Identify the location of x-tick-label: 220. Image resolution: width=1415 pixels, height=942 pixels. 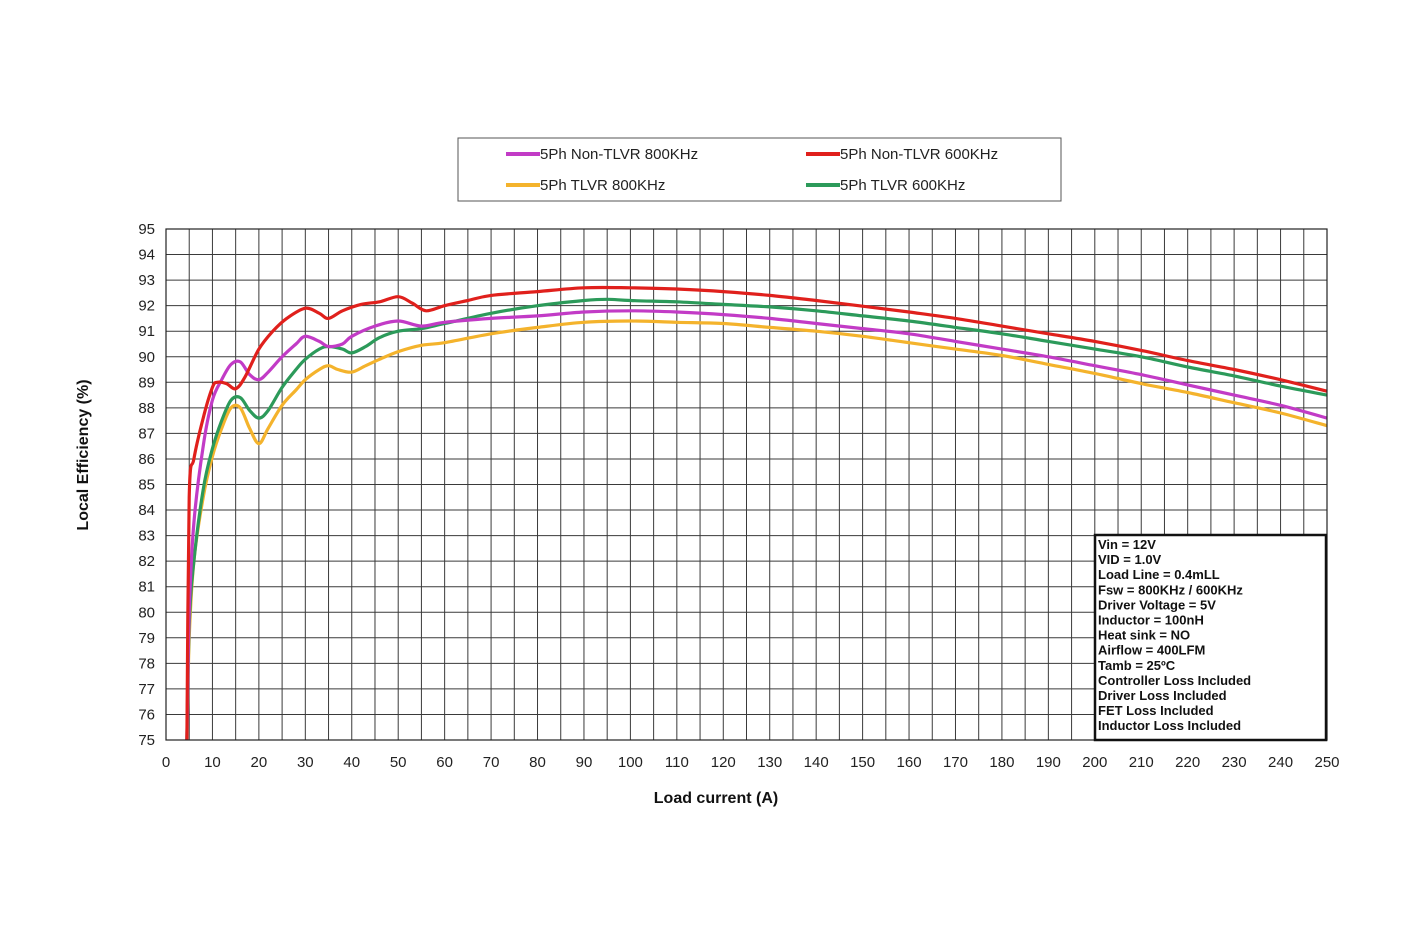
(1187, 762).